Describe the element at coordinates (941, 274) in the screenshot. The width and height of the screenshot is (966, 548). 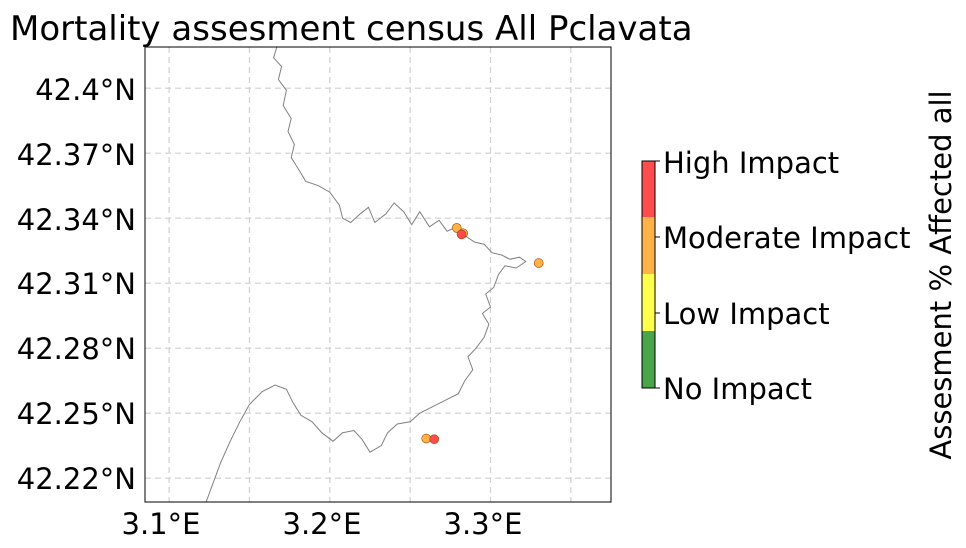
I see `colorbar-label: Assesment % Affected all` at that location.